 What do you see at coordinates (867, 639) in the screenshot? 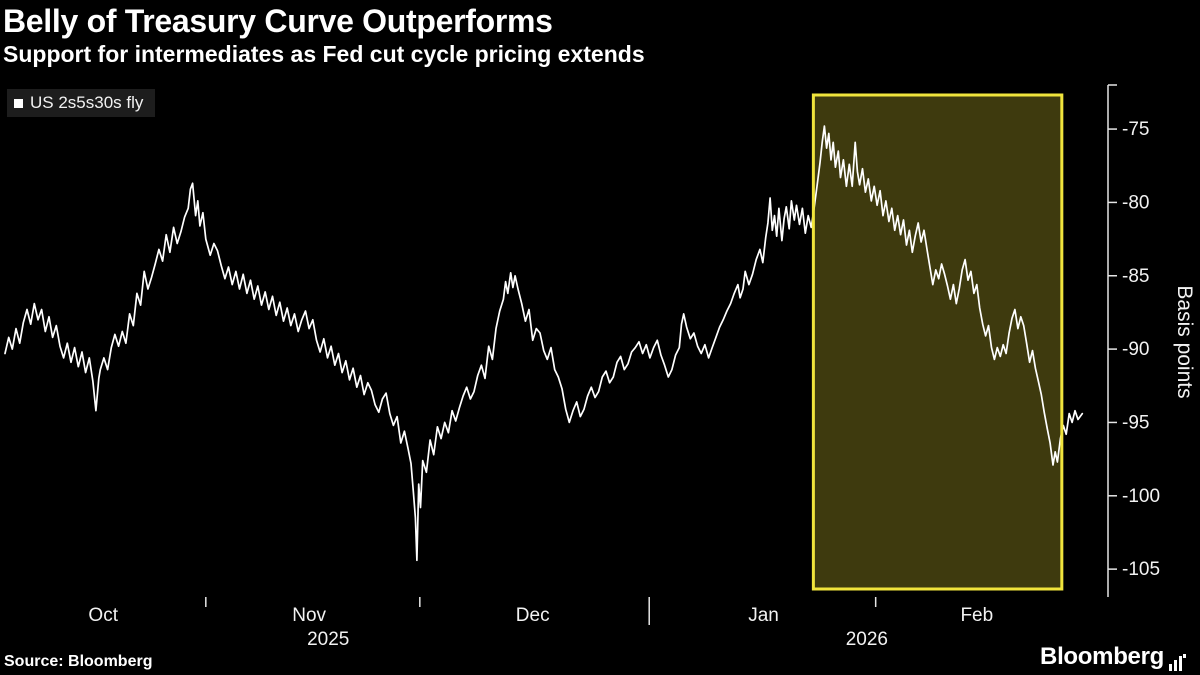
I see `x-axis-year-label: 2026` at bounding box center [867, 639].